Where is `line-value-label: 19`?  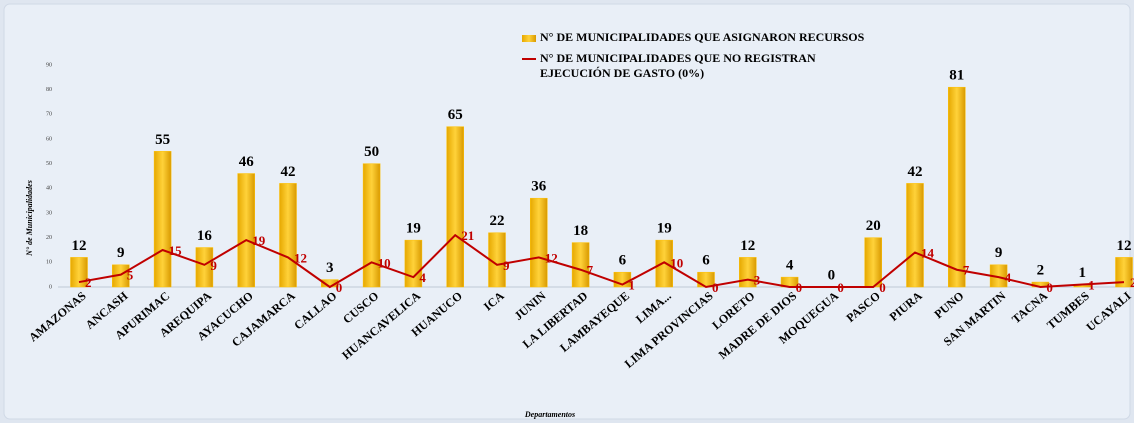 line-value-label: 19 is located at coordinates (259, 240).